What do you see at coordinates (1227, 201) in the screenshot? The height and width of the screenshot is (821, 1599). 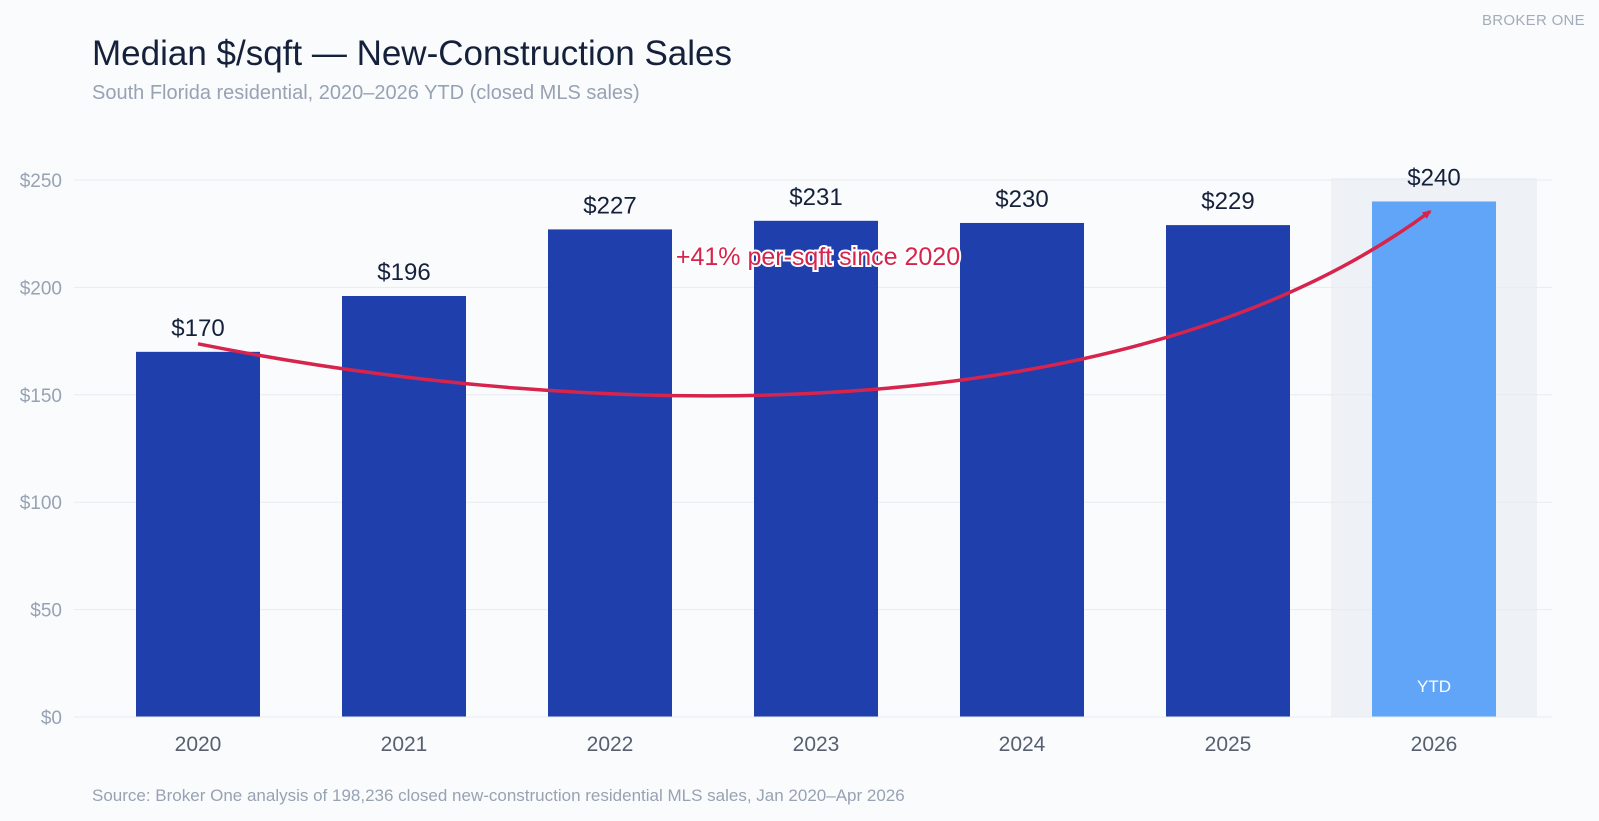 I see `data-label: $229` at bounding box center [1227, 201].